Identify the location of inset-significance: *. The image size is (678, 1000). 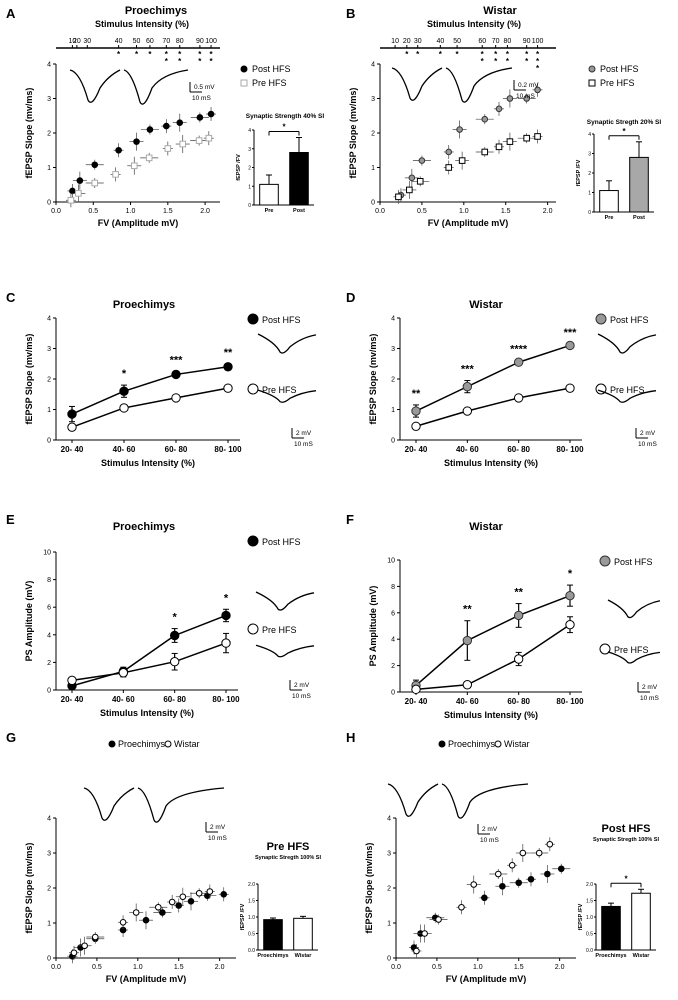
(624, 131).